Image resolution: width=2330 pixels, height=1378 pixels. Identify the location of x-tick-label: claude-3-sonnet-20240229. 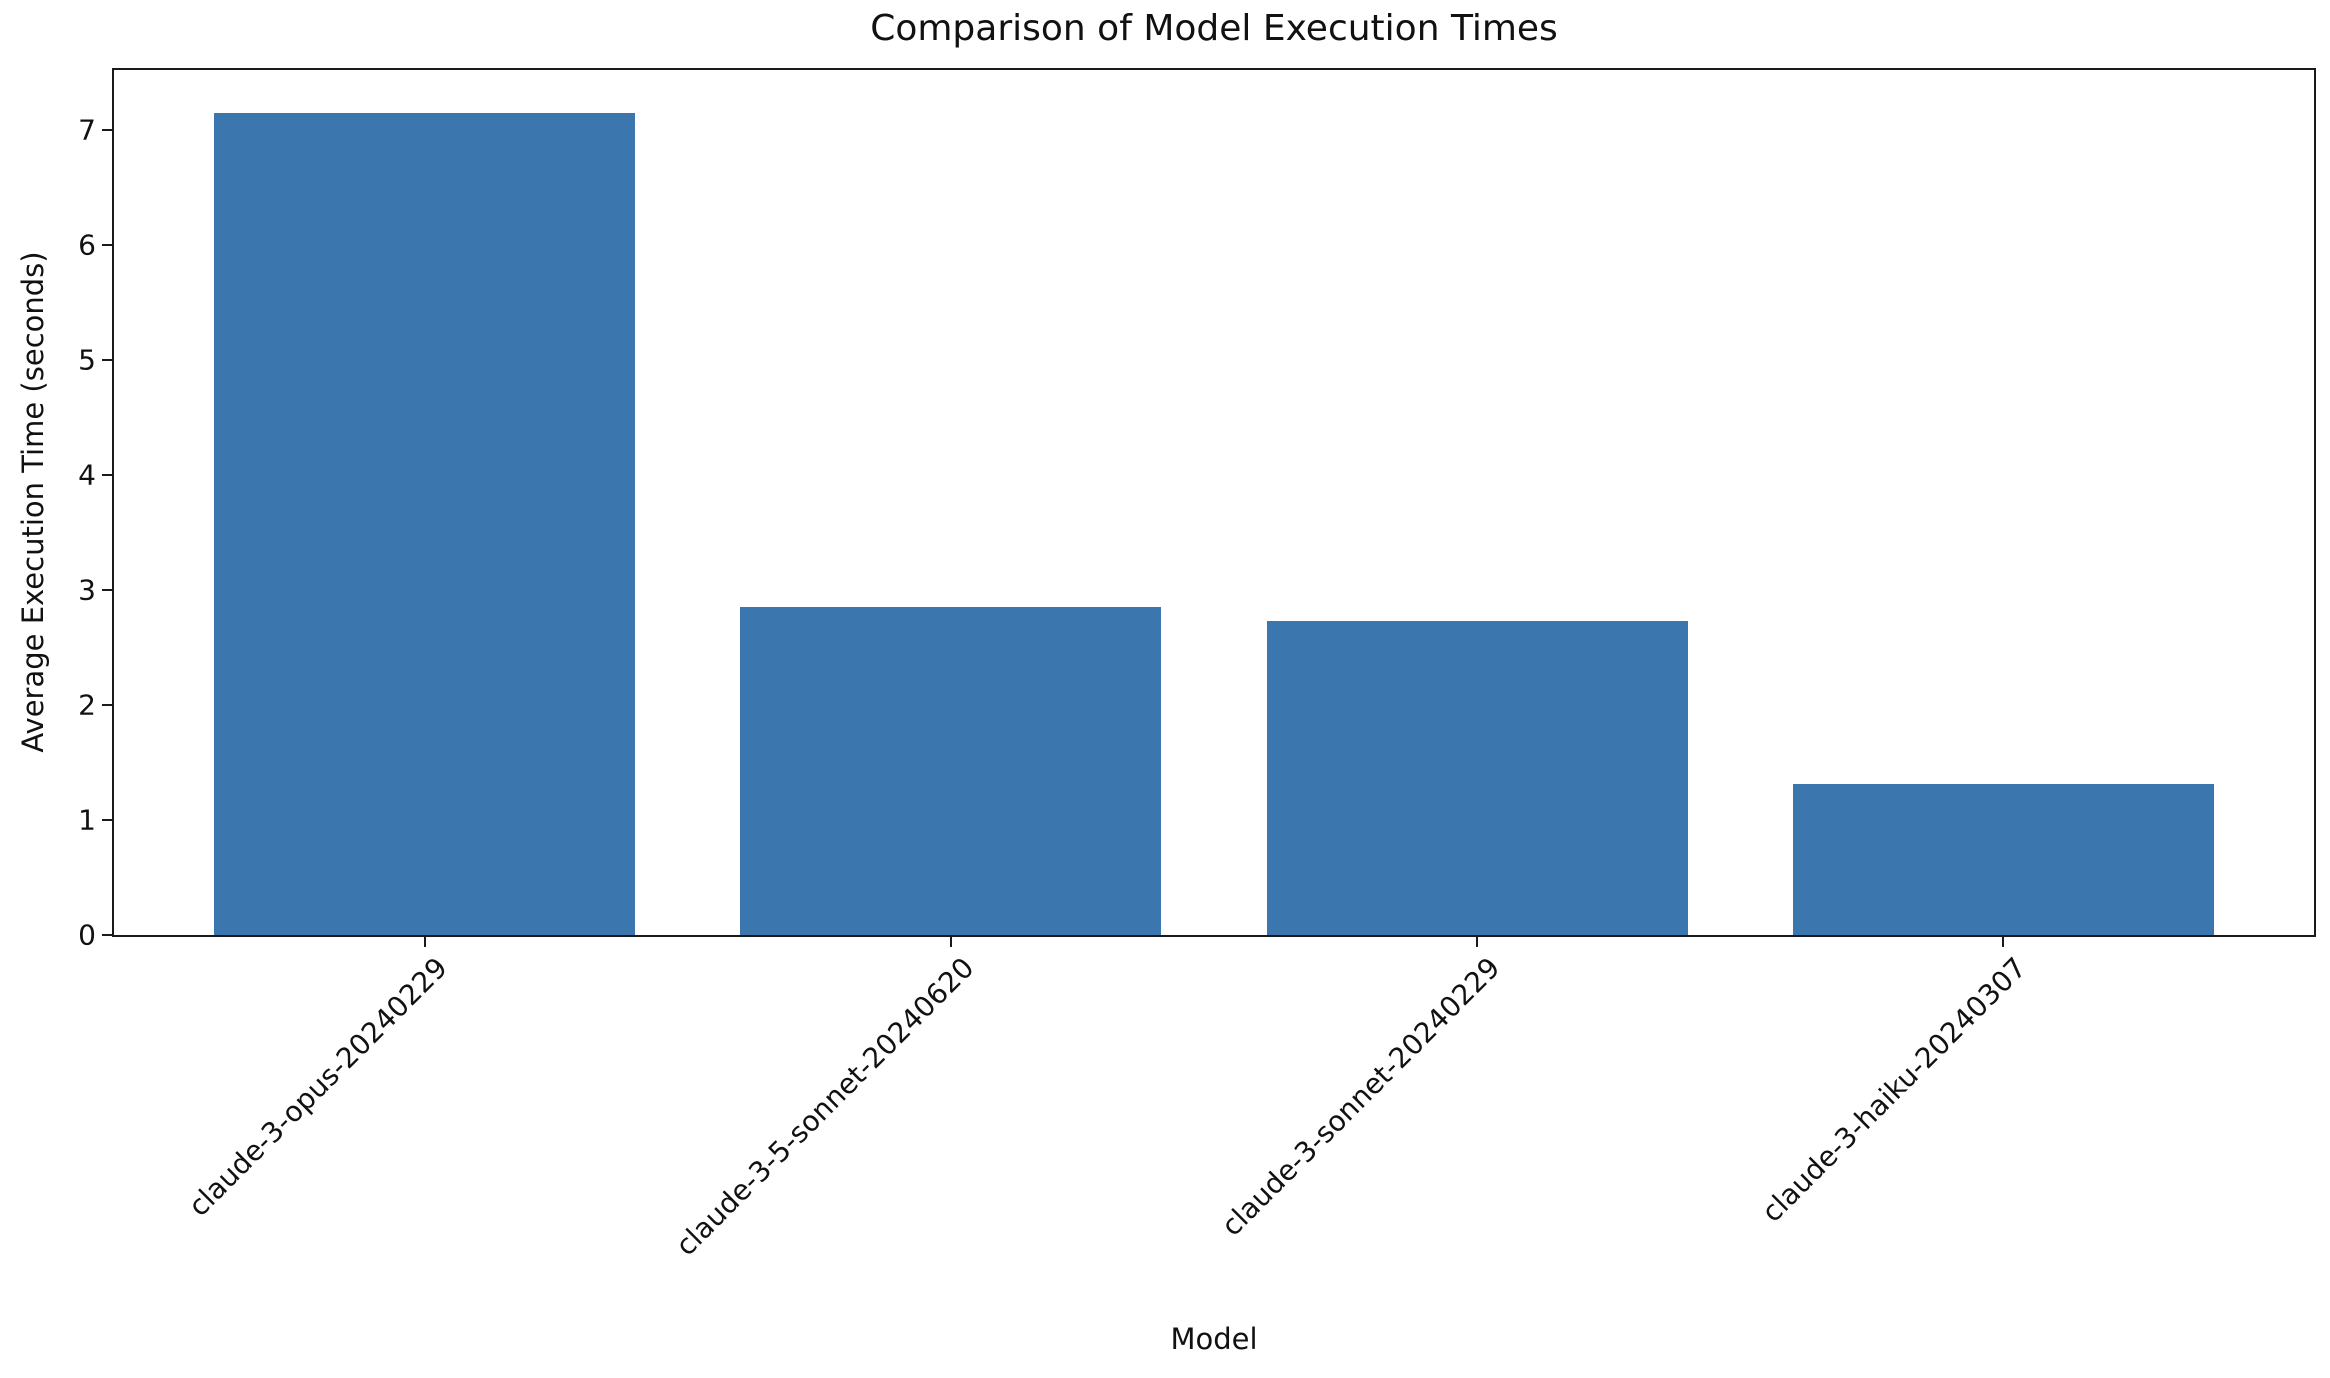
(1361, 1097).